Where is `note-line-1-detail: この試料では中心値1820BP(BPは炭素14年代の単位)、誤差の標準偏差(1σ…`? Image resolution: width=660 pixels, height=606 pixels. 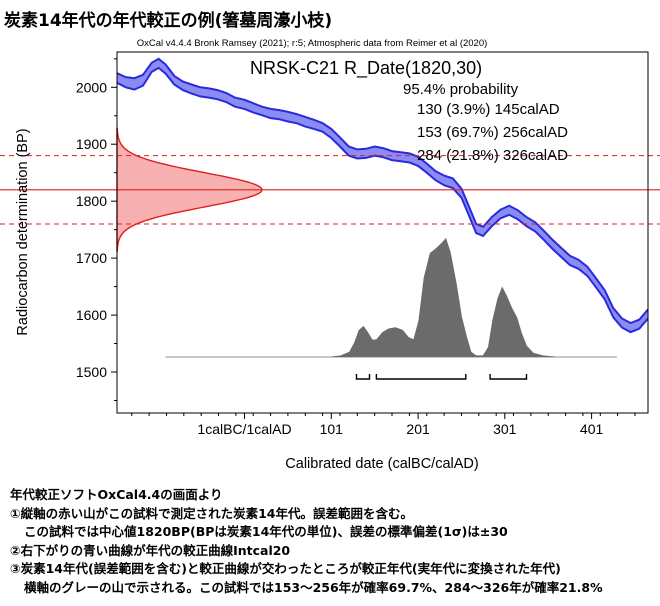
note-line-1-detail: この試料では中心値1820BP(BPは炭素14年代の単位)、誤差の標準偏差(1σ… is located at coordinates (266, 531).